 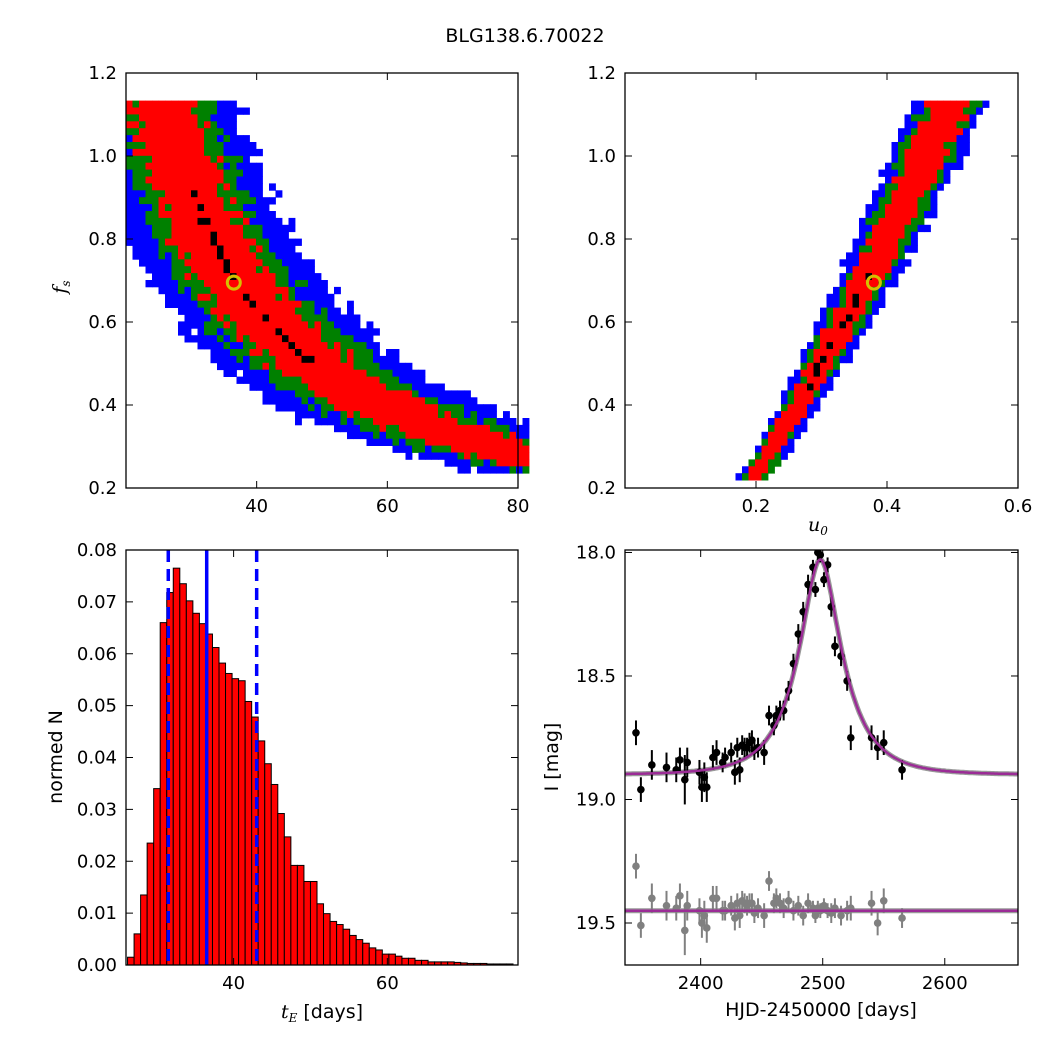 I want to click on model-curve, so click(x=821, y=667).